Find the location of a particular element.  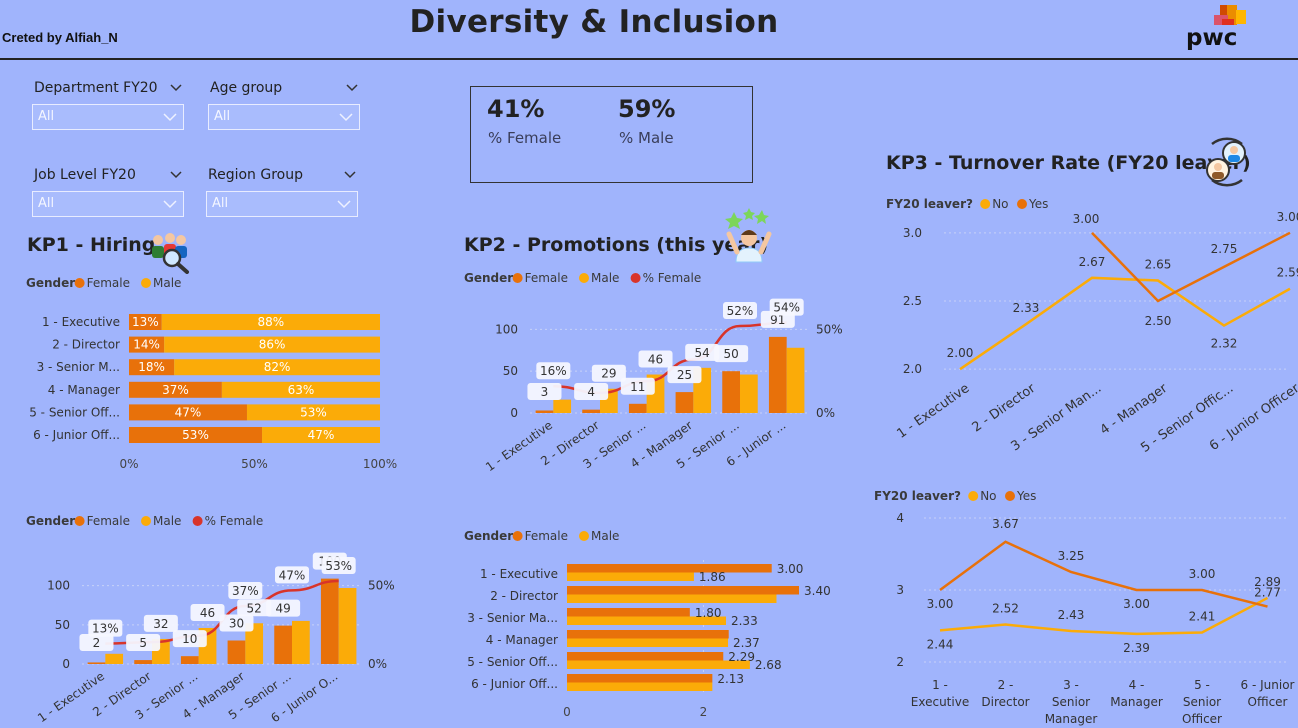

credit-text: Creted by Alfiah_N is located at coordinates (60, 37).